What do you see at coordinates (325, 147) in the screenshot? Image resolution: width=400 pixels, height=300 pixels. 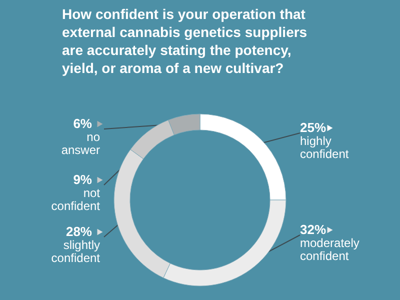 I see `legend-label: highly confident` at bounding box center [325, 147].